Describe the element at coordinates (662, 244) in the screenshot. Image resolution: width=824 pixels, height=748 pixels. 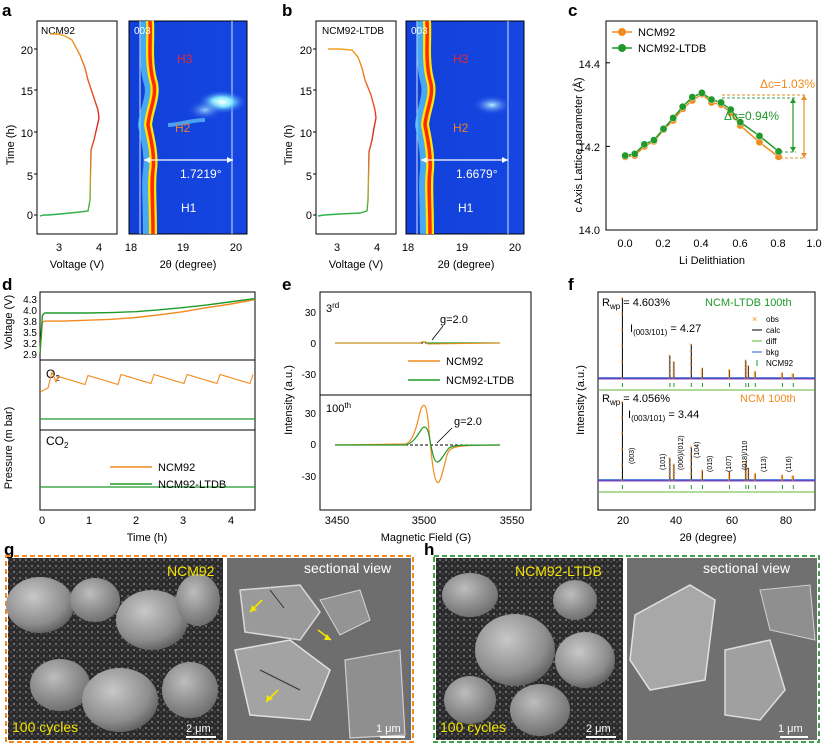
I see `xtick: 0.2` at that location.